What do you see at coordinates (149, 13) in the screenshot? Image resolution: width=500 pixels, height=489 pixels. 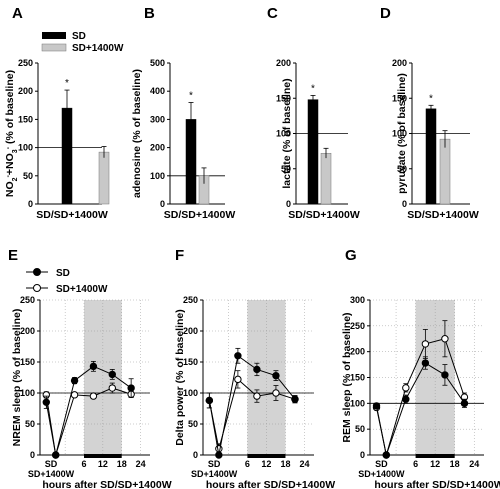 I see `panel-label: B` at bounding box center [149, 13].